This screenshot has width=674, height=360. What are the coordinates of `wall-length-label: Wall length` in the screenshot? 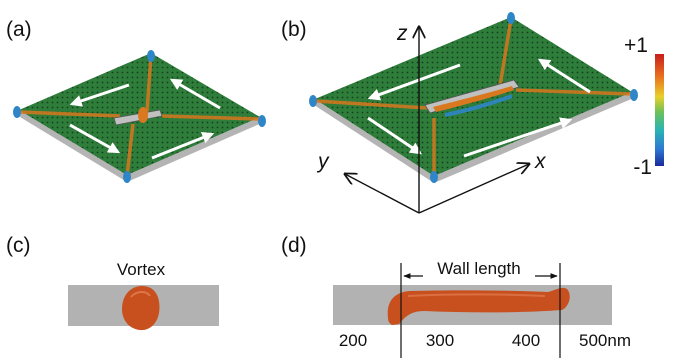 It's located at (478, 268).